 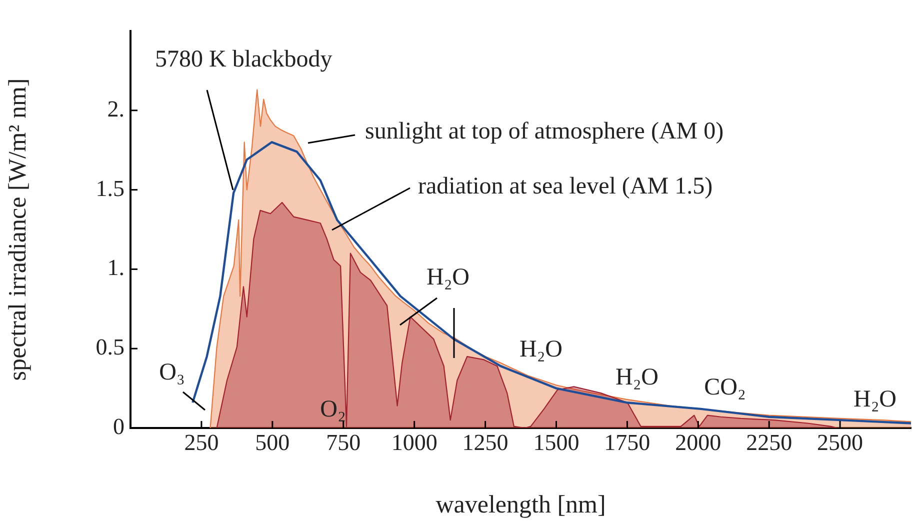 I want to click on y-tick-label: 2., so click(x=115, y=109).